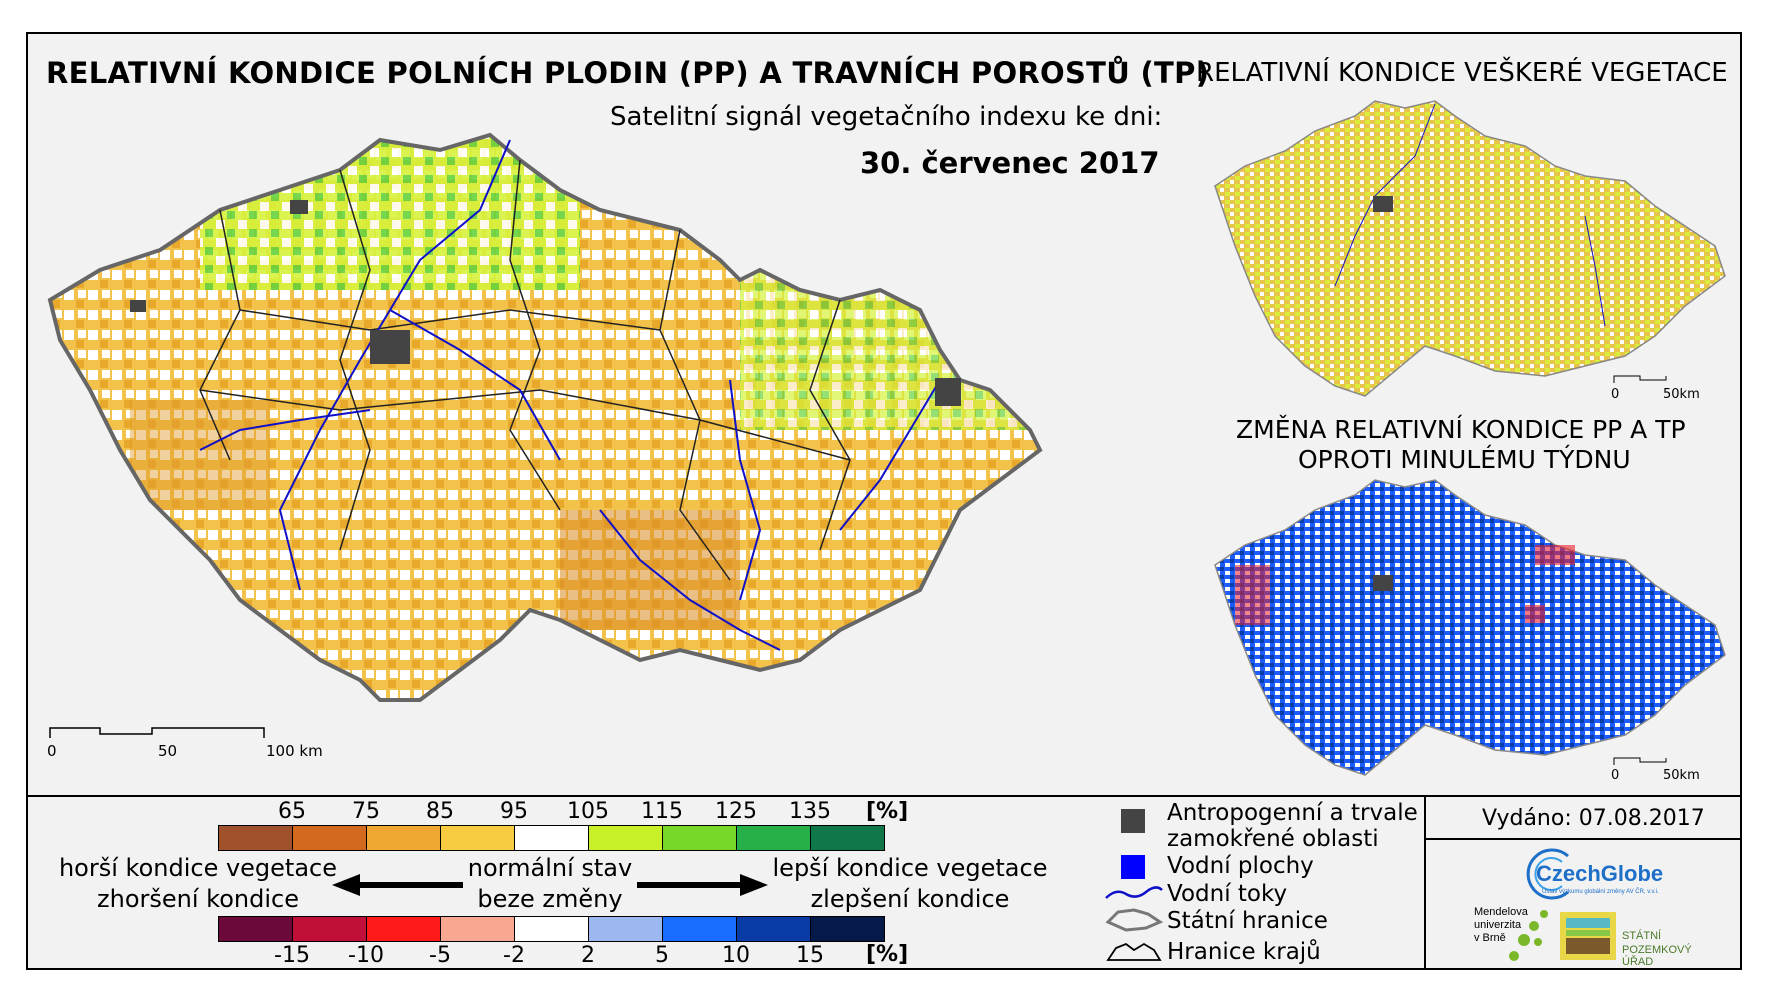 The width and height of the screenshot is (1772, 1003). Describe the element at coordinates (1133, 821) in the screenshot. I see `anthropogenic-symbol` at that location.